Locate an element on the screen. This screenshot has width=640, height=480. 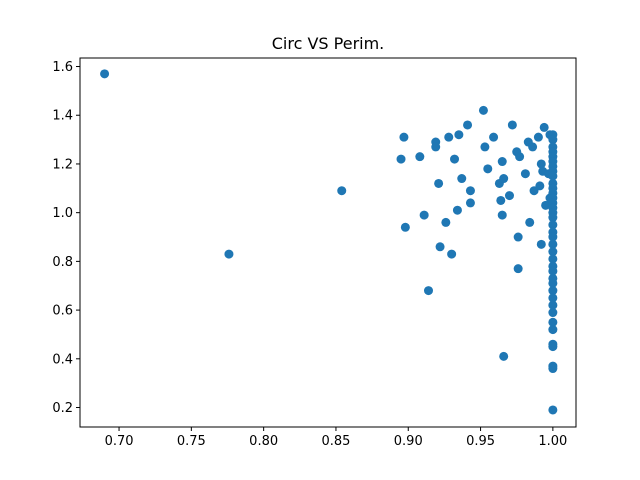
y-tick-label: 0.4 is located at coordinates (62, 359).